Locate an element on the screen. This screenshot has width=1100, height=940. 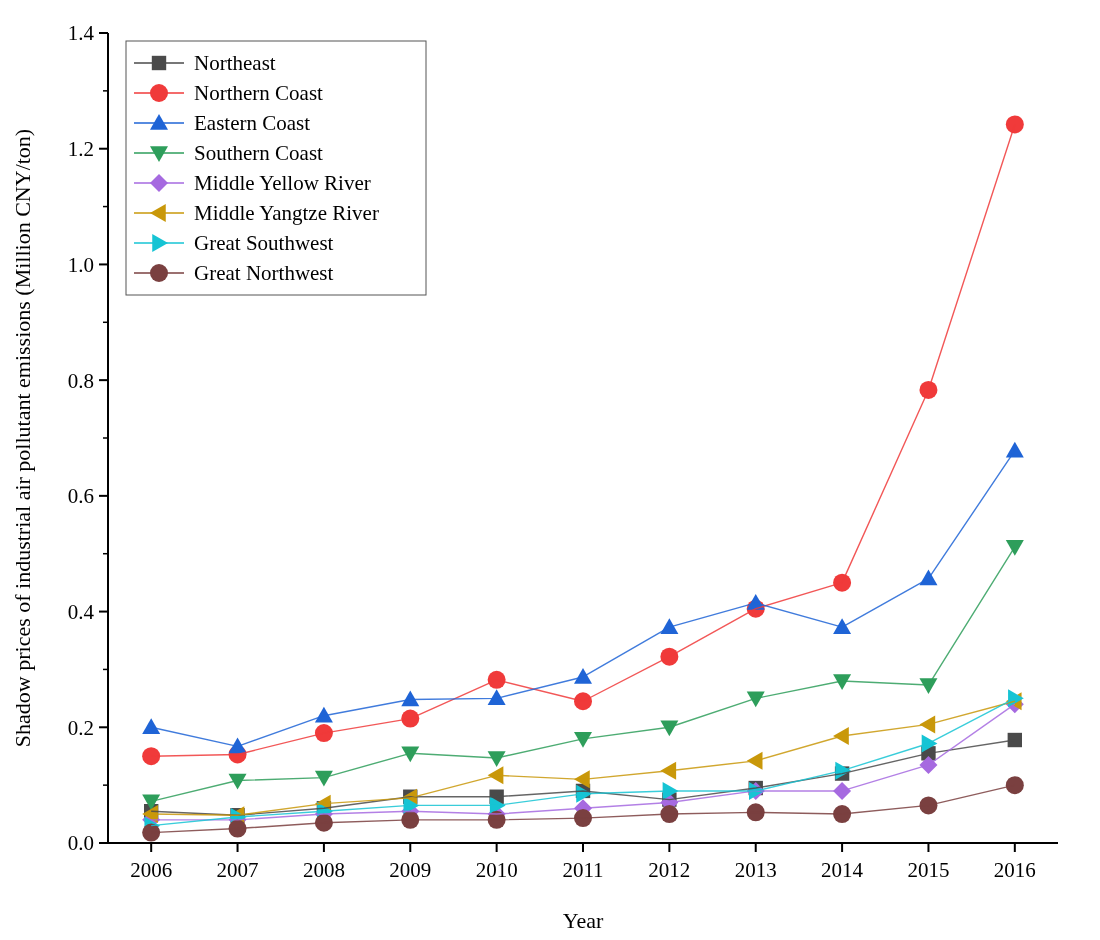
y-tick-label: 1.4 is located at coordinates (81, 33).